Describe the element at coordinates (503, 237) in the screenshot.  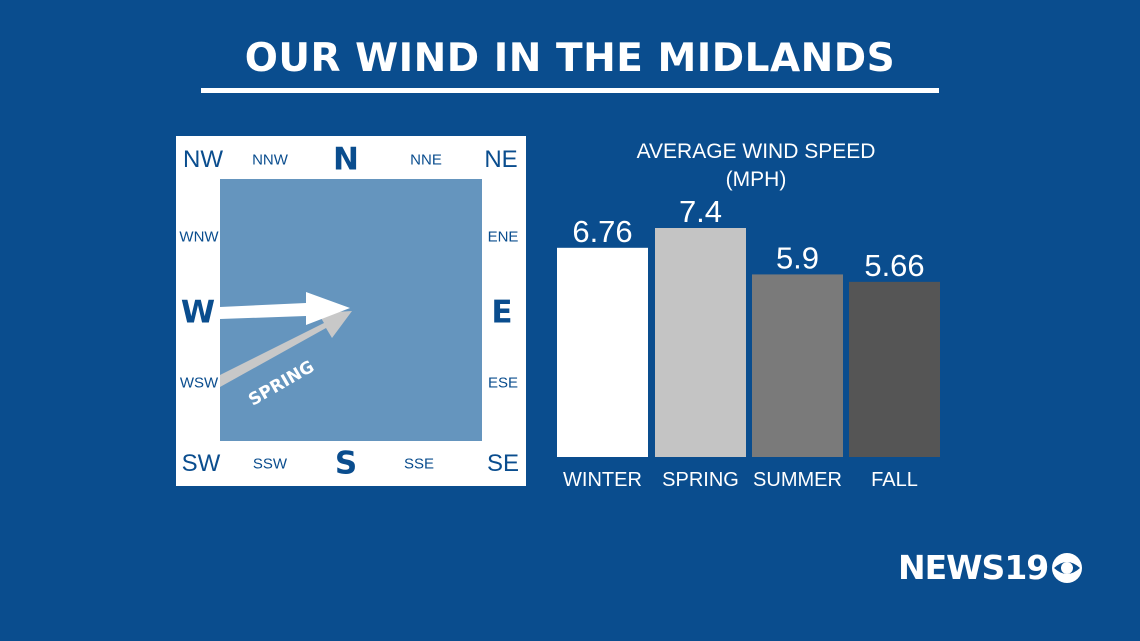
I see `compass-label-ene: ENE` at that location.